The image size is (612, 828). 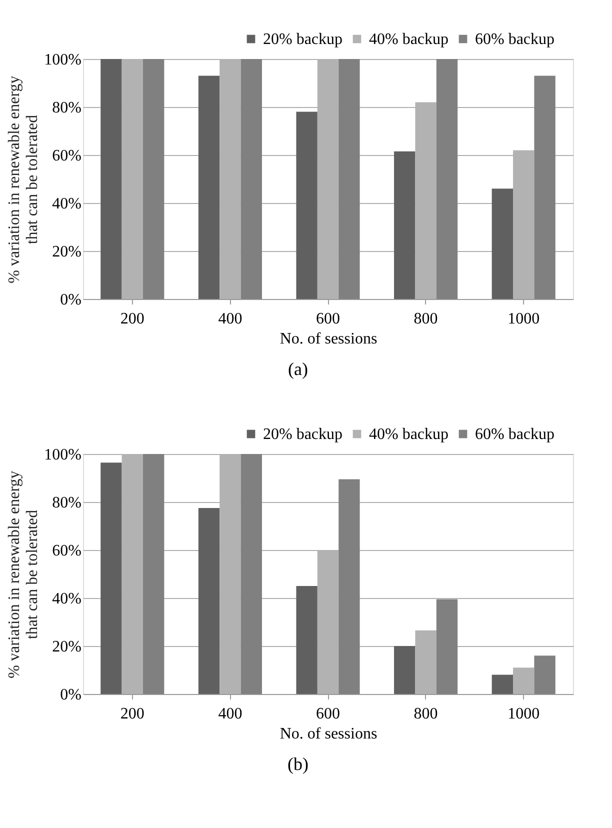 What do you see at coordinates (298, 764) in the screenshot?
I see `text: (b)` at bounding box center [298, 764].